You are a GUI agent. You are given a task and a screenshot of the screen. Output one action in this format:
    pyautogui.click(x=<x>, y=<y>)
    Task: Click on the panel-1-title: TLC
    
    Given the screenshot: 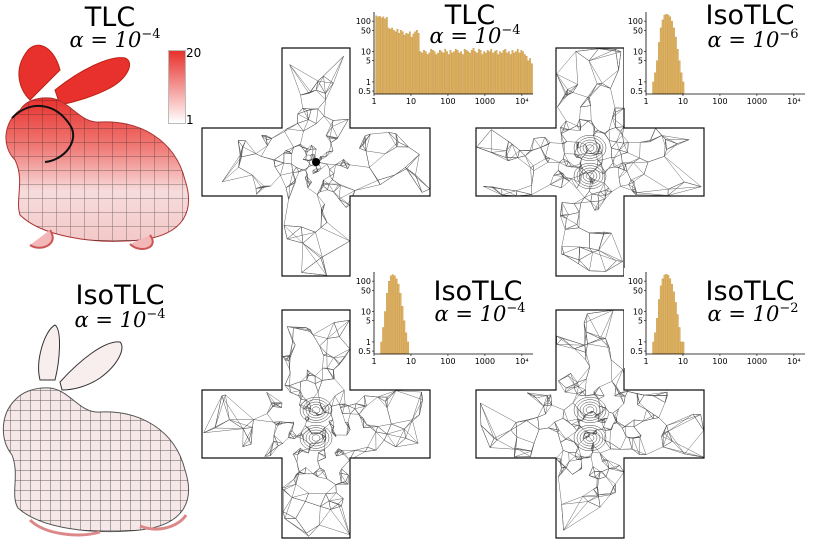 What is the action you would take?
    pyautogui.click(x=470, y=15)
    